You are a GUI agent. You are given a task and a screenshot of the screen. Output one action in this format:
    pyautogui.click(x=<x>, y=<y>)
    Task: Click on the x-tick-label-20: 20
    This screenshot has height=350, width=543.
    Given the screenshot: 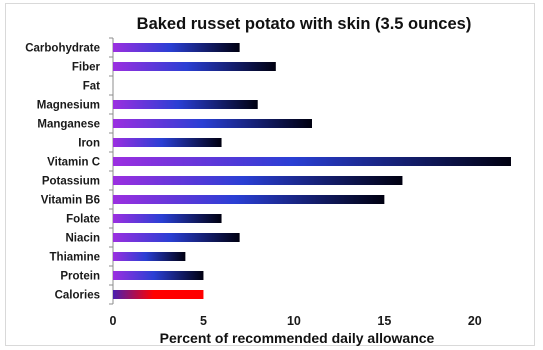 What is the action you would take?
    pyautogui.click(x=475, y=321)
    